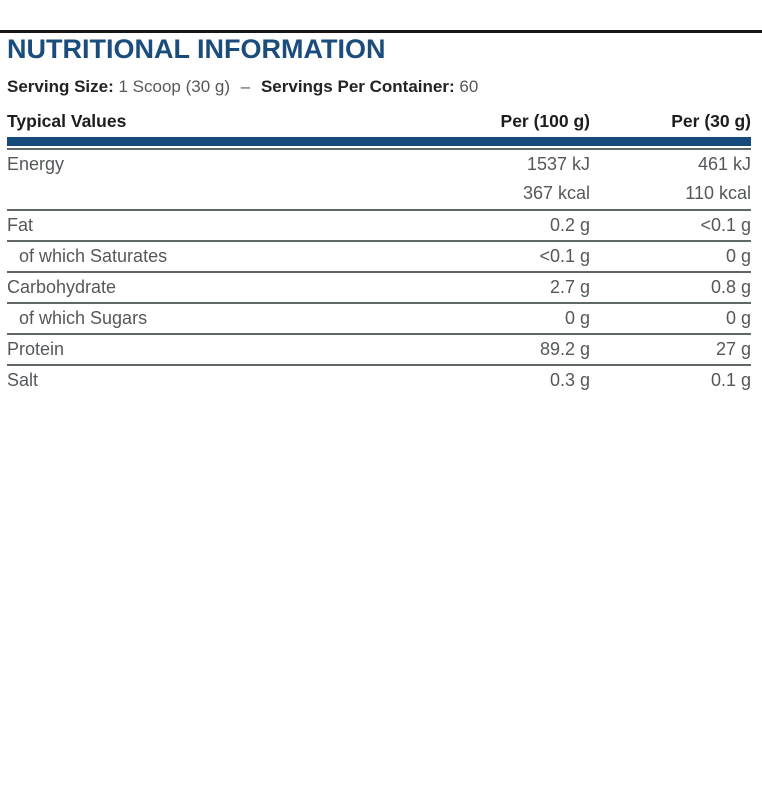 This screenshot has height=792, width=762. I want to click on serving-size-label: Serving Size:, so click(60, 86).